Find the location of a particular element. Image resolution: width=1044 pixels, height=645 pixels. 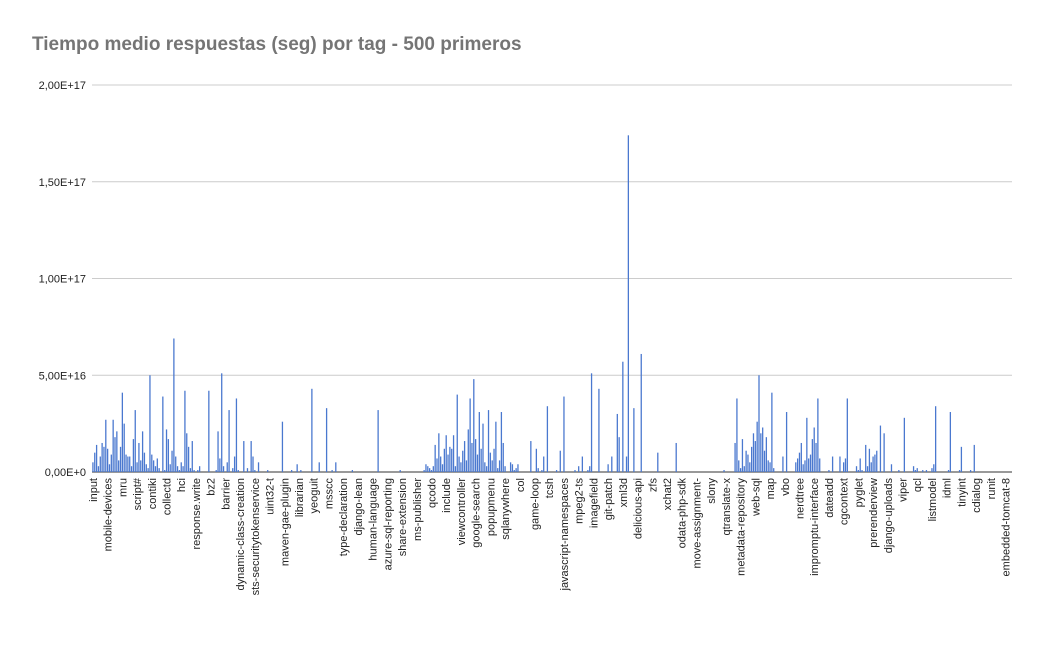

x-tick-label: impromptu-interface is located at coordinates (815, 527).